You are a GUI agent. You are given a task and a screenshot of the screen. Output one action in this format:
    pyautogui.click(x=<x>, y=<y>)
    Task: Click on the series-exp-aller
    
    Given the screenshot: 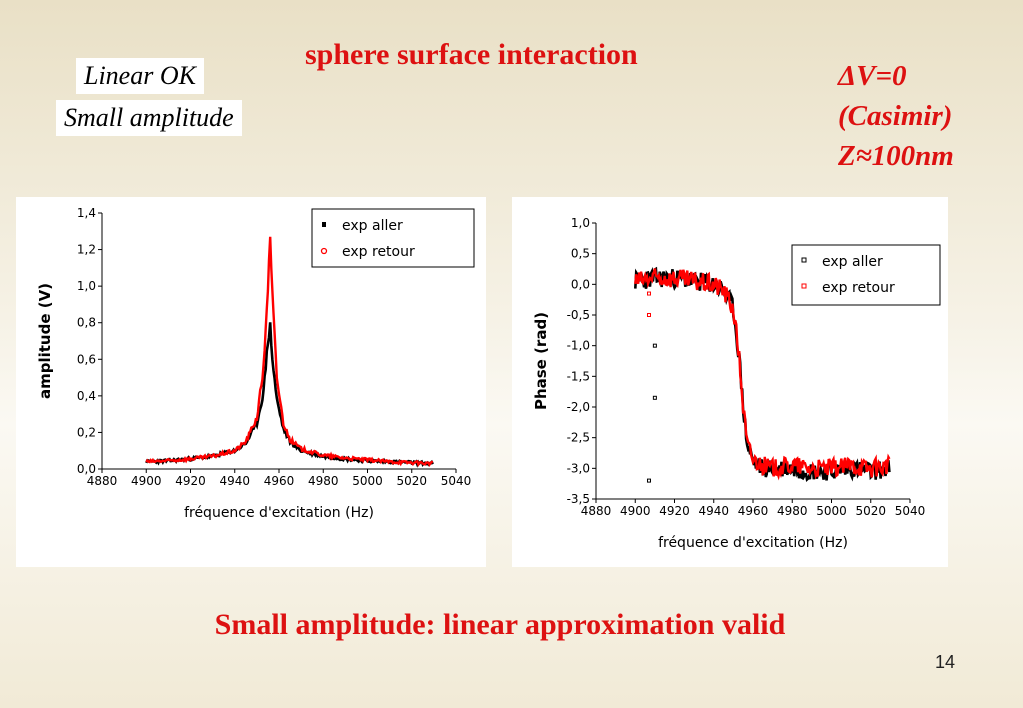 What is the action you would take?
    pyautogui.click(x=289, y=395)
    